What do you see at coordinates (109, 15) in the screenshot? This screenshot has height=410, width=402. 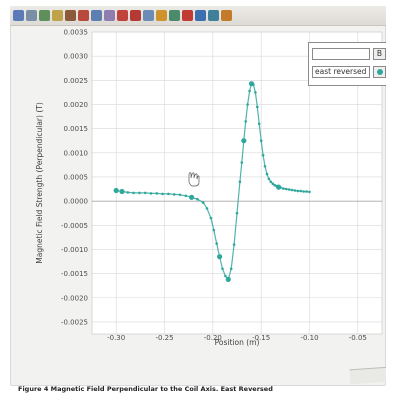 I see `zoom-icon` at bounding box center [109, 15].